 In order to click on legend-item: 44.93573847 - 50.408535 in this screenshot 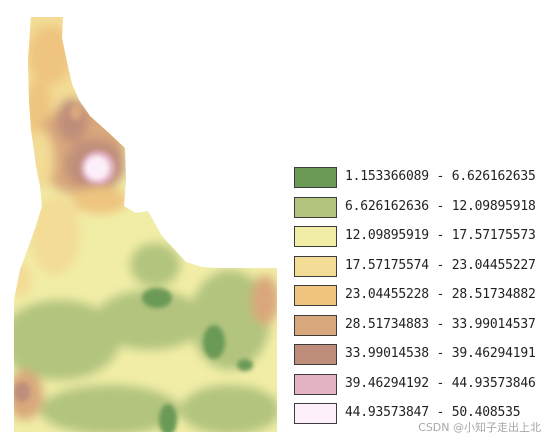, I will do `click(419, 416)`.